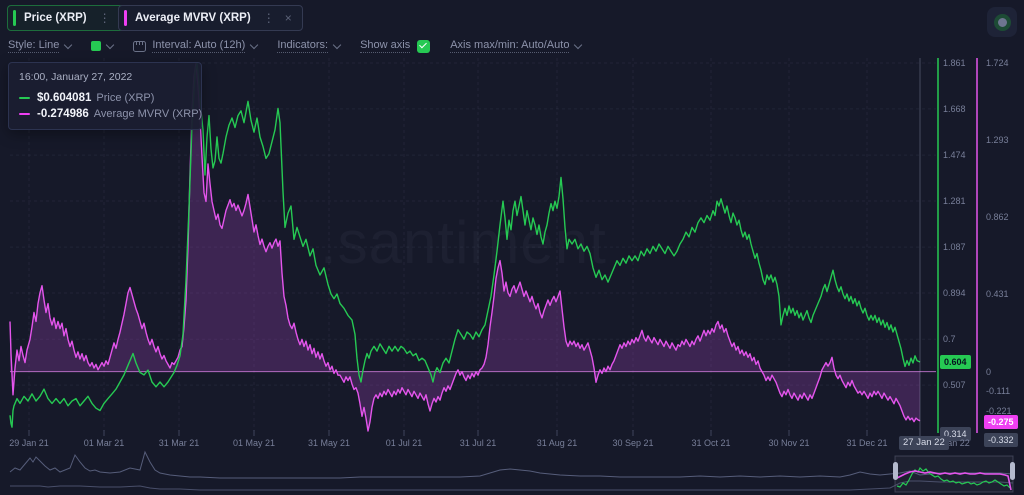 This screenshot has width=1024, height=495. What do you see at coordinates (954, 480) in the screenshot?
I see `navigator-mvrv-mini` at bounding box center [954, 480].